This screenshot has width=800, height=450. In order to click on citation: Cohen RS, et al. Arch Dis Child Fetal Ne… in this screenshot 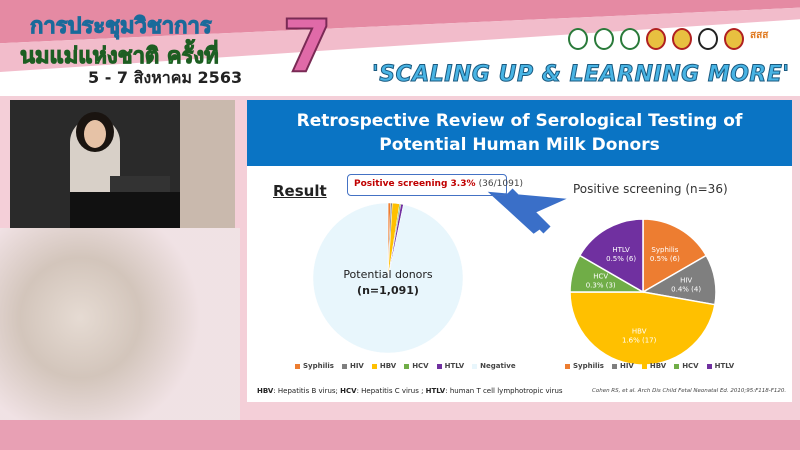, I will do `click(689, 391)`.